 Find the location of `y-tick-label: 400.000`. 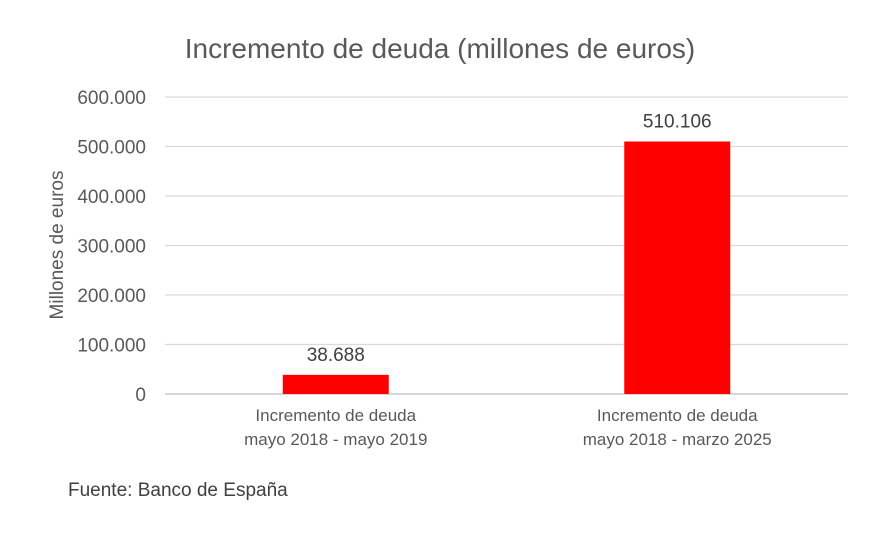

y-tick-label: 400.000 is located at coordinates (111, 197).